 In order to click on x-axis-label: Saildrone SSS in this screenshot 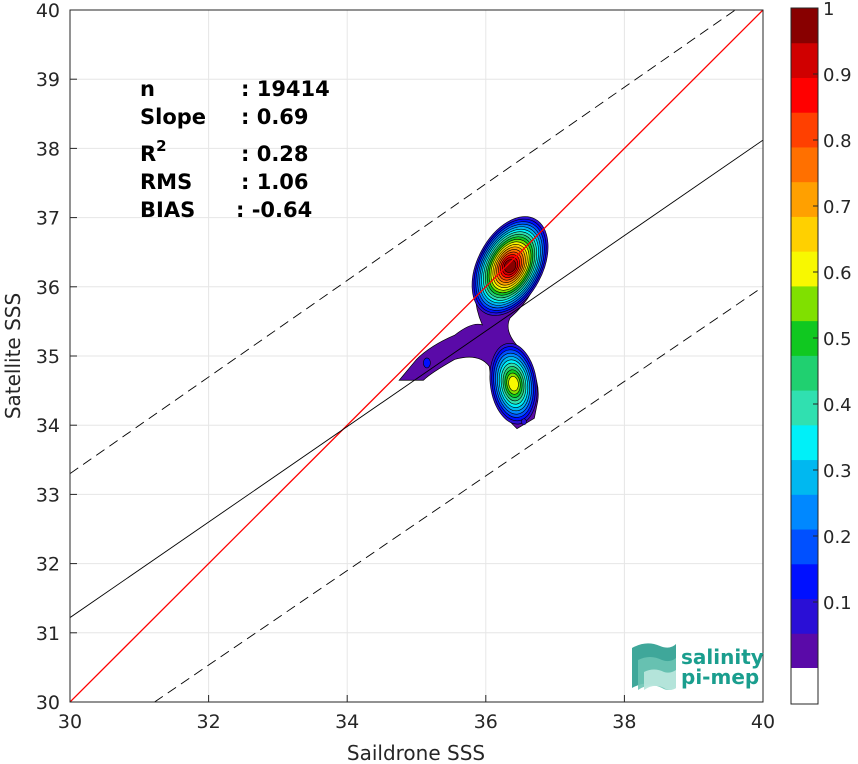, I will do `click(416, 752)`.